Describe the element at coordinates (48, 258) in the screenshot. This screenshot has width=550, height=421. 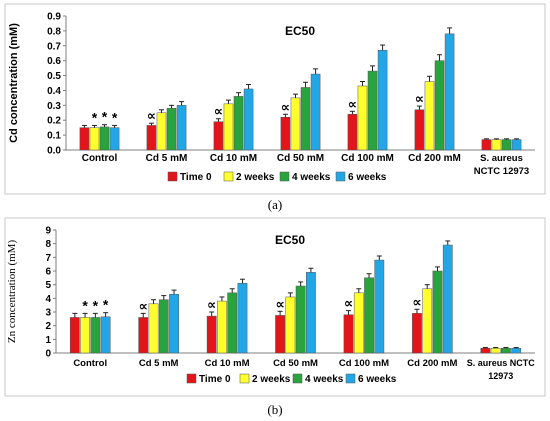
I see `y-tick-label: 7` at that location.